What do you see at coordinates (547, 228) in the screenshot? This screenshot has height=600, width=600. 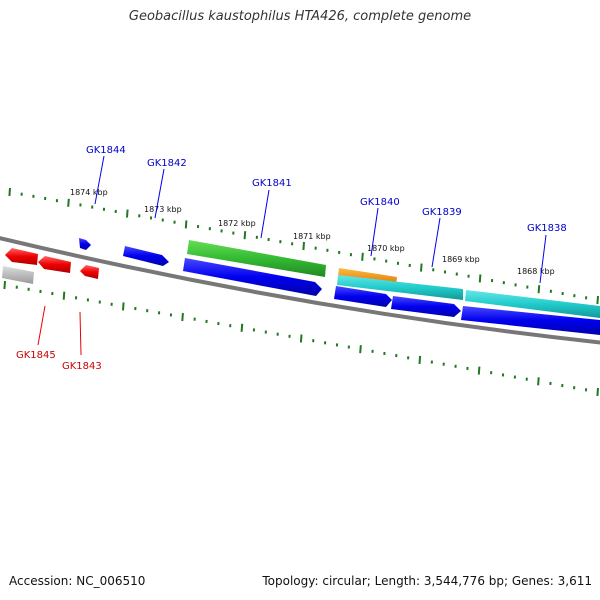 I see `gene-label: GK1838` at bounding box center [547, 228].